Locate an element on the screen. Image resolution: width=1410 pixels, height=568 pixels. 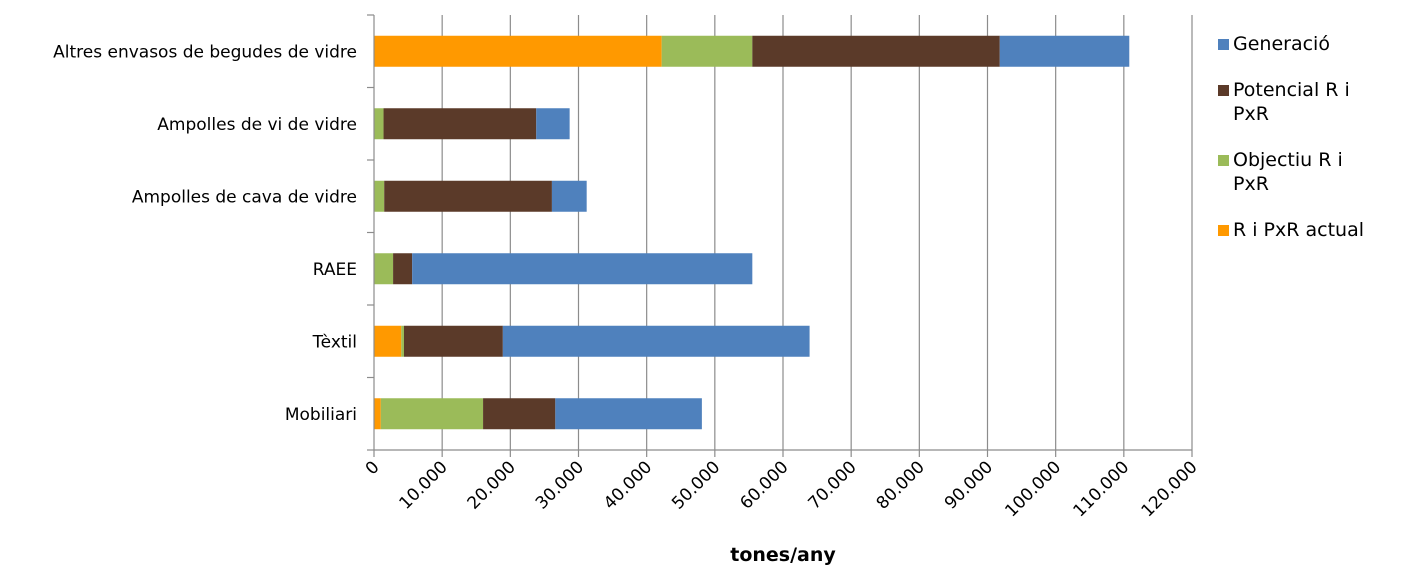
x-tick-label: 40.000 is located at coordinates (628, 485).